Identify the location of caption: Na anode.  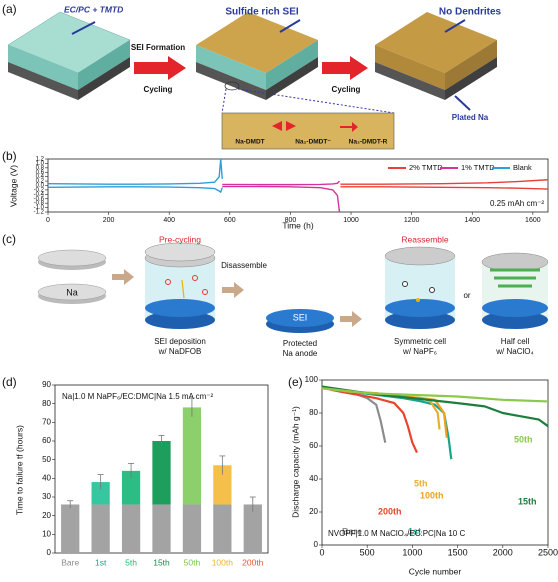
(300, 353).